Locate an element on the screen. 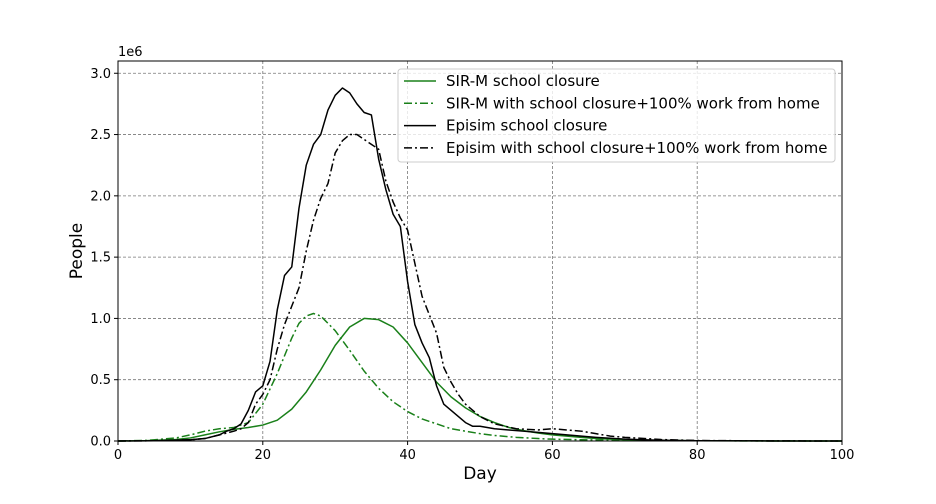 Image resolution: width=936 pixels, height=504 pixels. x-tick-label: 0 is located at coordinates (118, 455).